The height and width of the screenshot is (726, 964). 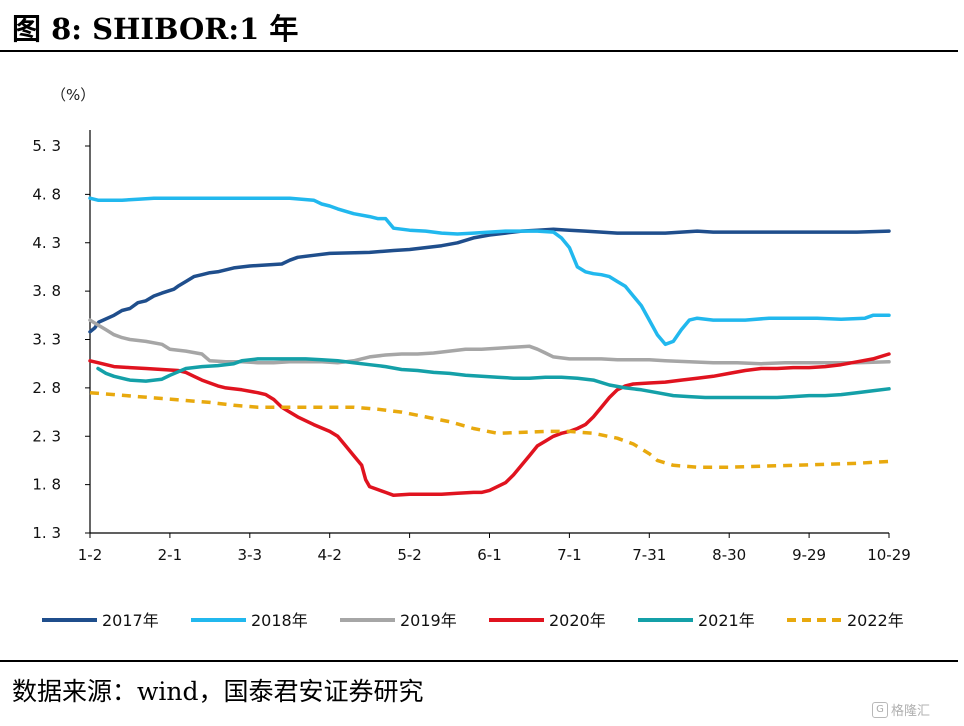 What do you see at coordinates (218, 691) in the screenshot?
I see `source-note: 数据来源：wind，国泰君安证券研究` at bounding box center [218, 691].